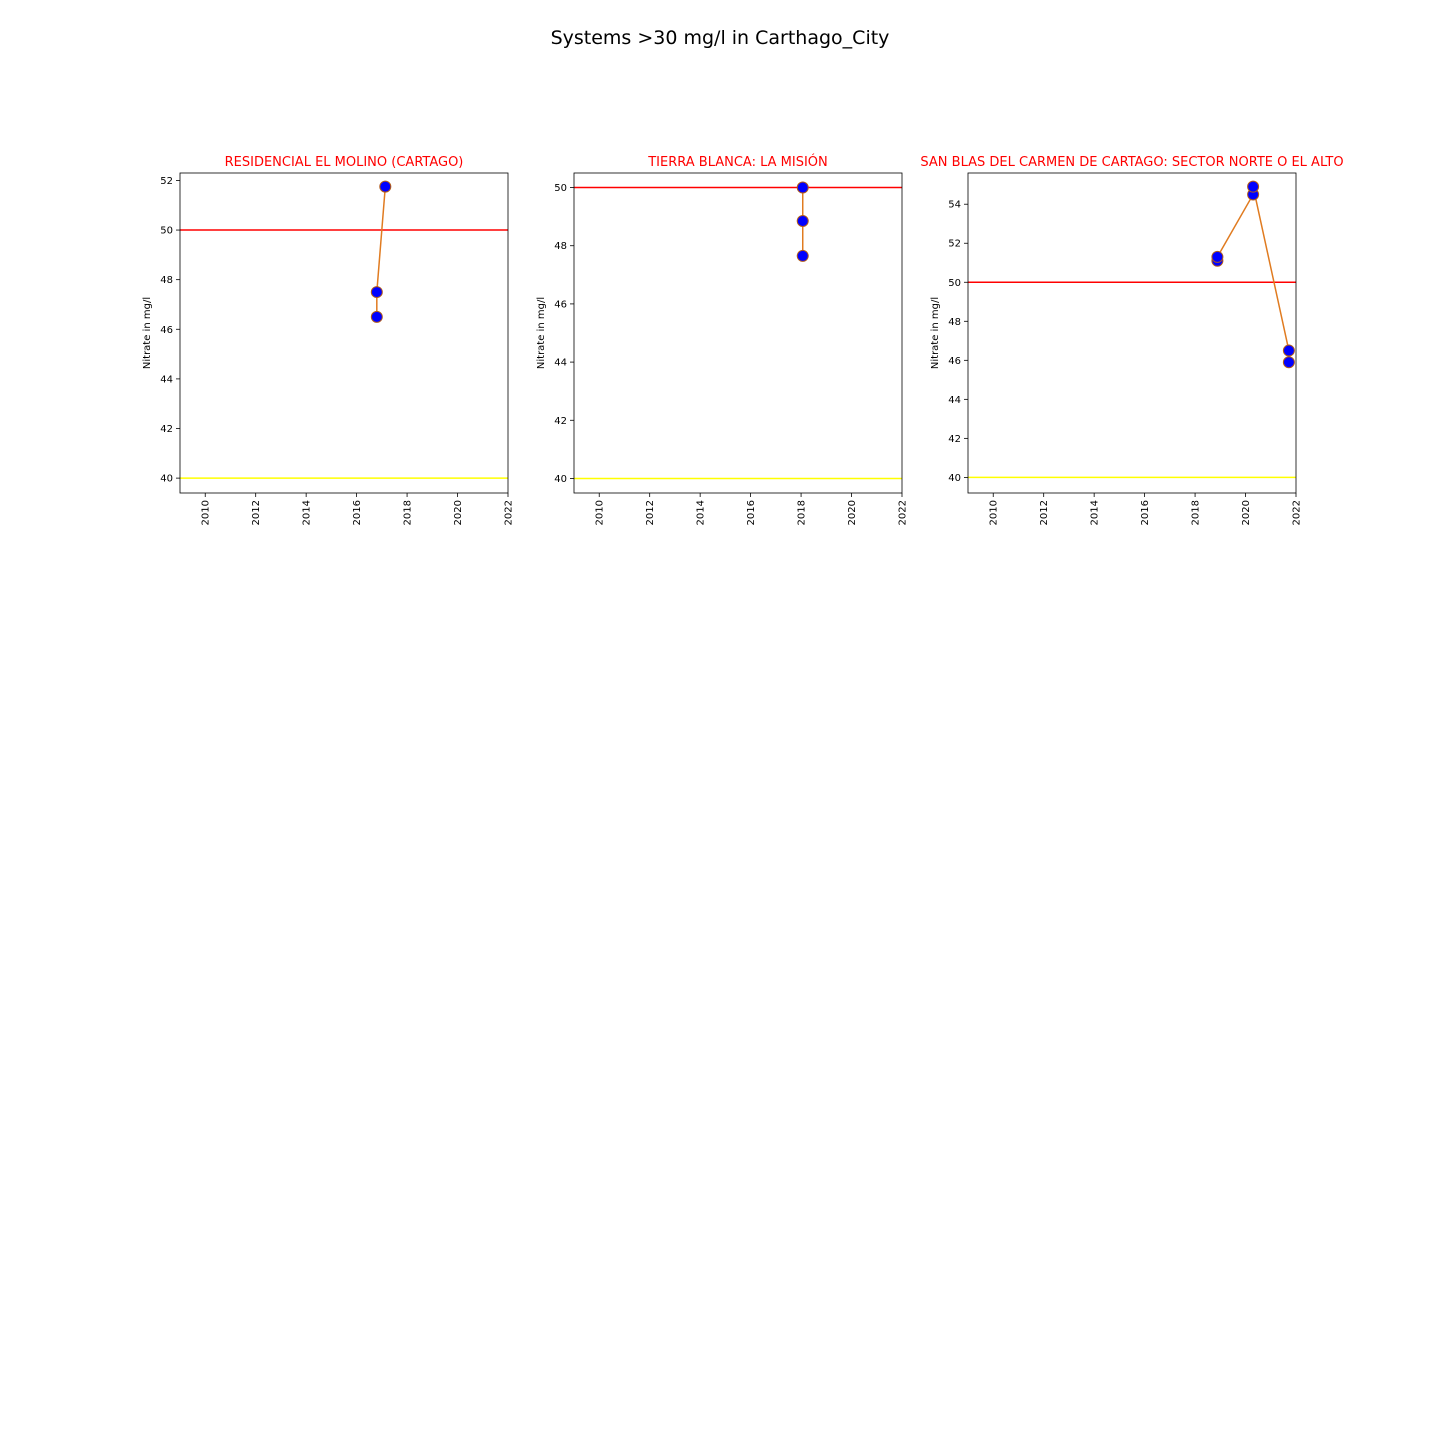  Describe the element at coordinates (737, 162) in the screenshot. I see `panel-title: TIERRA BLANCA: LA MISIÓN` at that location.